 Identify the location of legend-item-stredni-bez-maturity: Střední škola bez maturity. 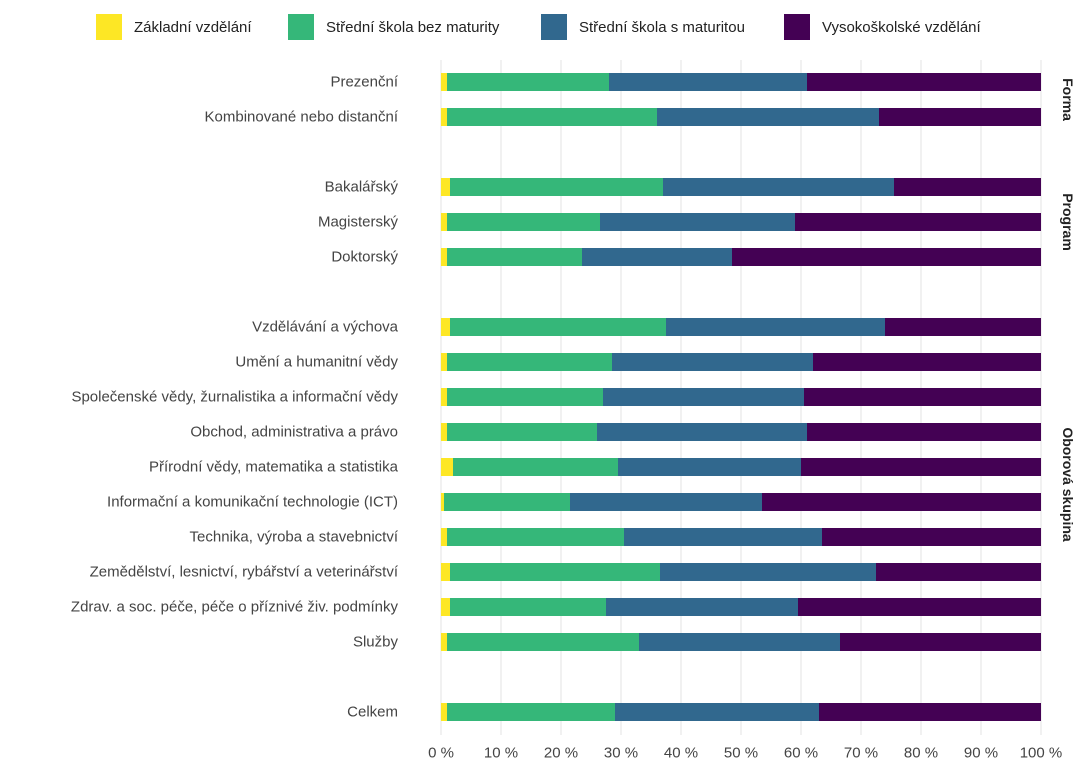
(393, 27).